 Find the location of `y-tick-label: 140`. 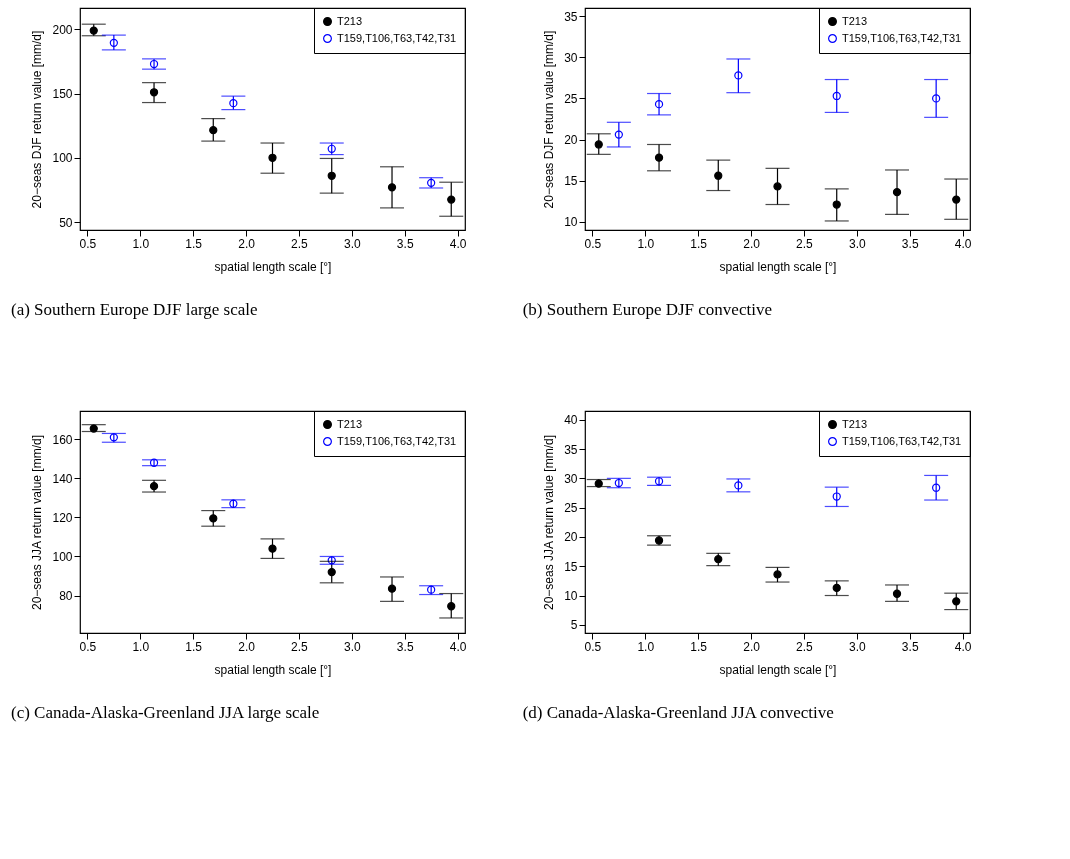

y-tick-label: 140 is located at coordinates (62, 478).